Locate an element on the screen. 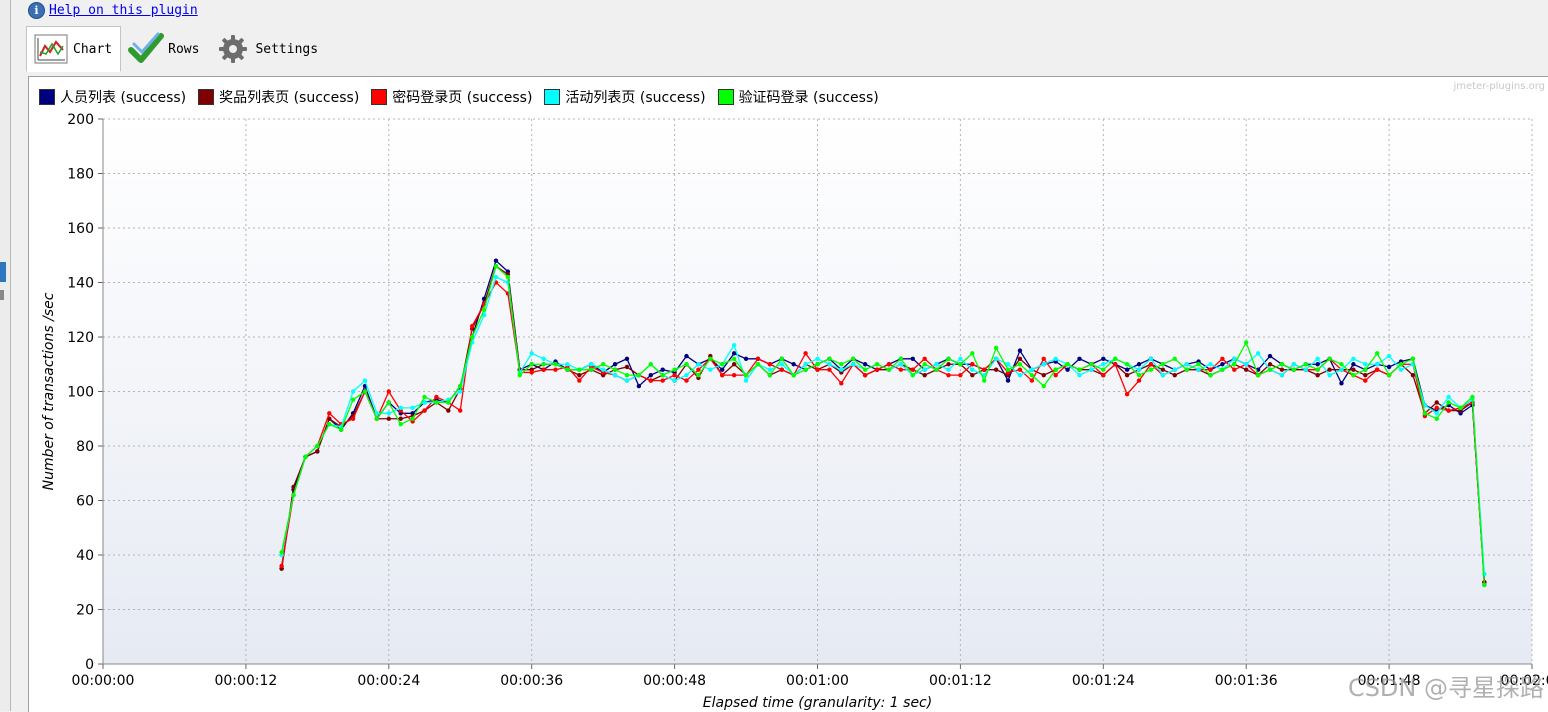 The image size is (1548, 712). legend-item: 验证码登录 (success) is located at coordinates (798, 97).